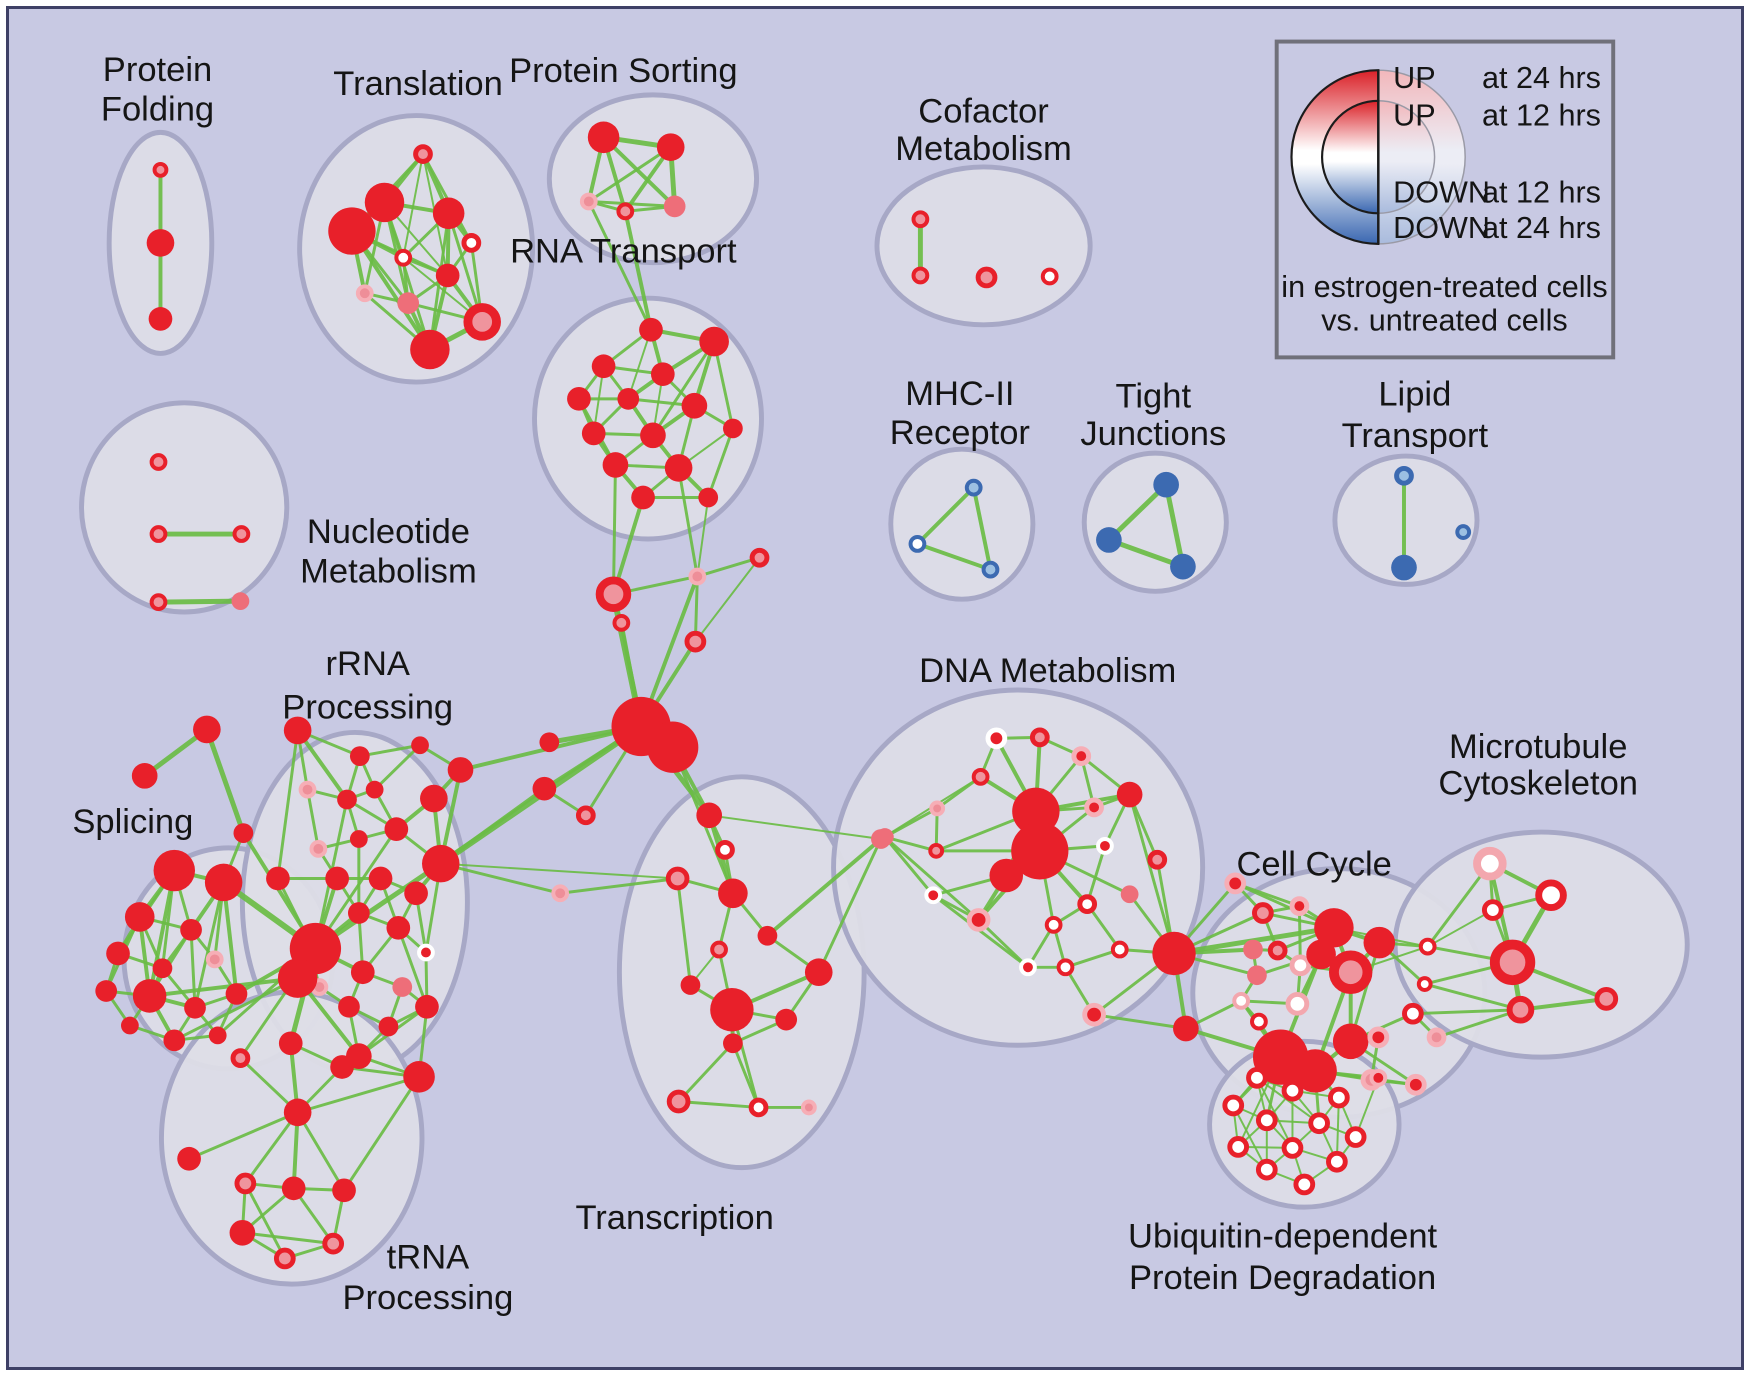  I want to click on cluster-ellipse-cofactor-metabolism, so click(983, 246).